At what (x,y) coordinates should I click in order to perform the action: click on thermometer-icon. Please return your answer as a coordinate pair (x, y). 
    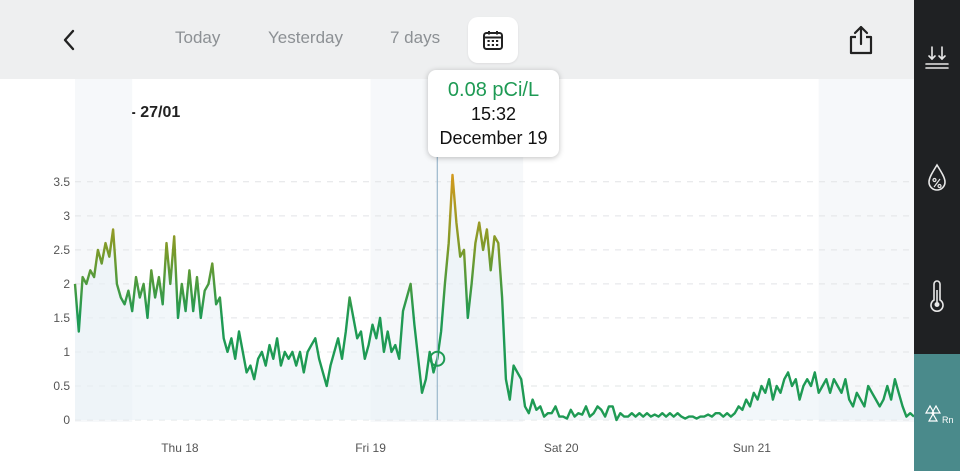
    Looking at the image, I should click on (937, 296).